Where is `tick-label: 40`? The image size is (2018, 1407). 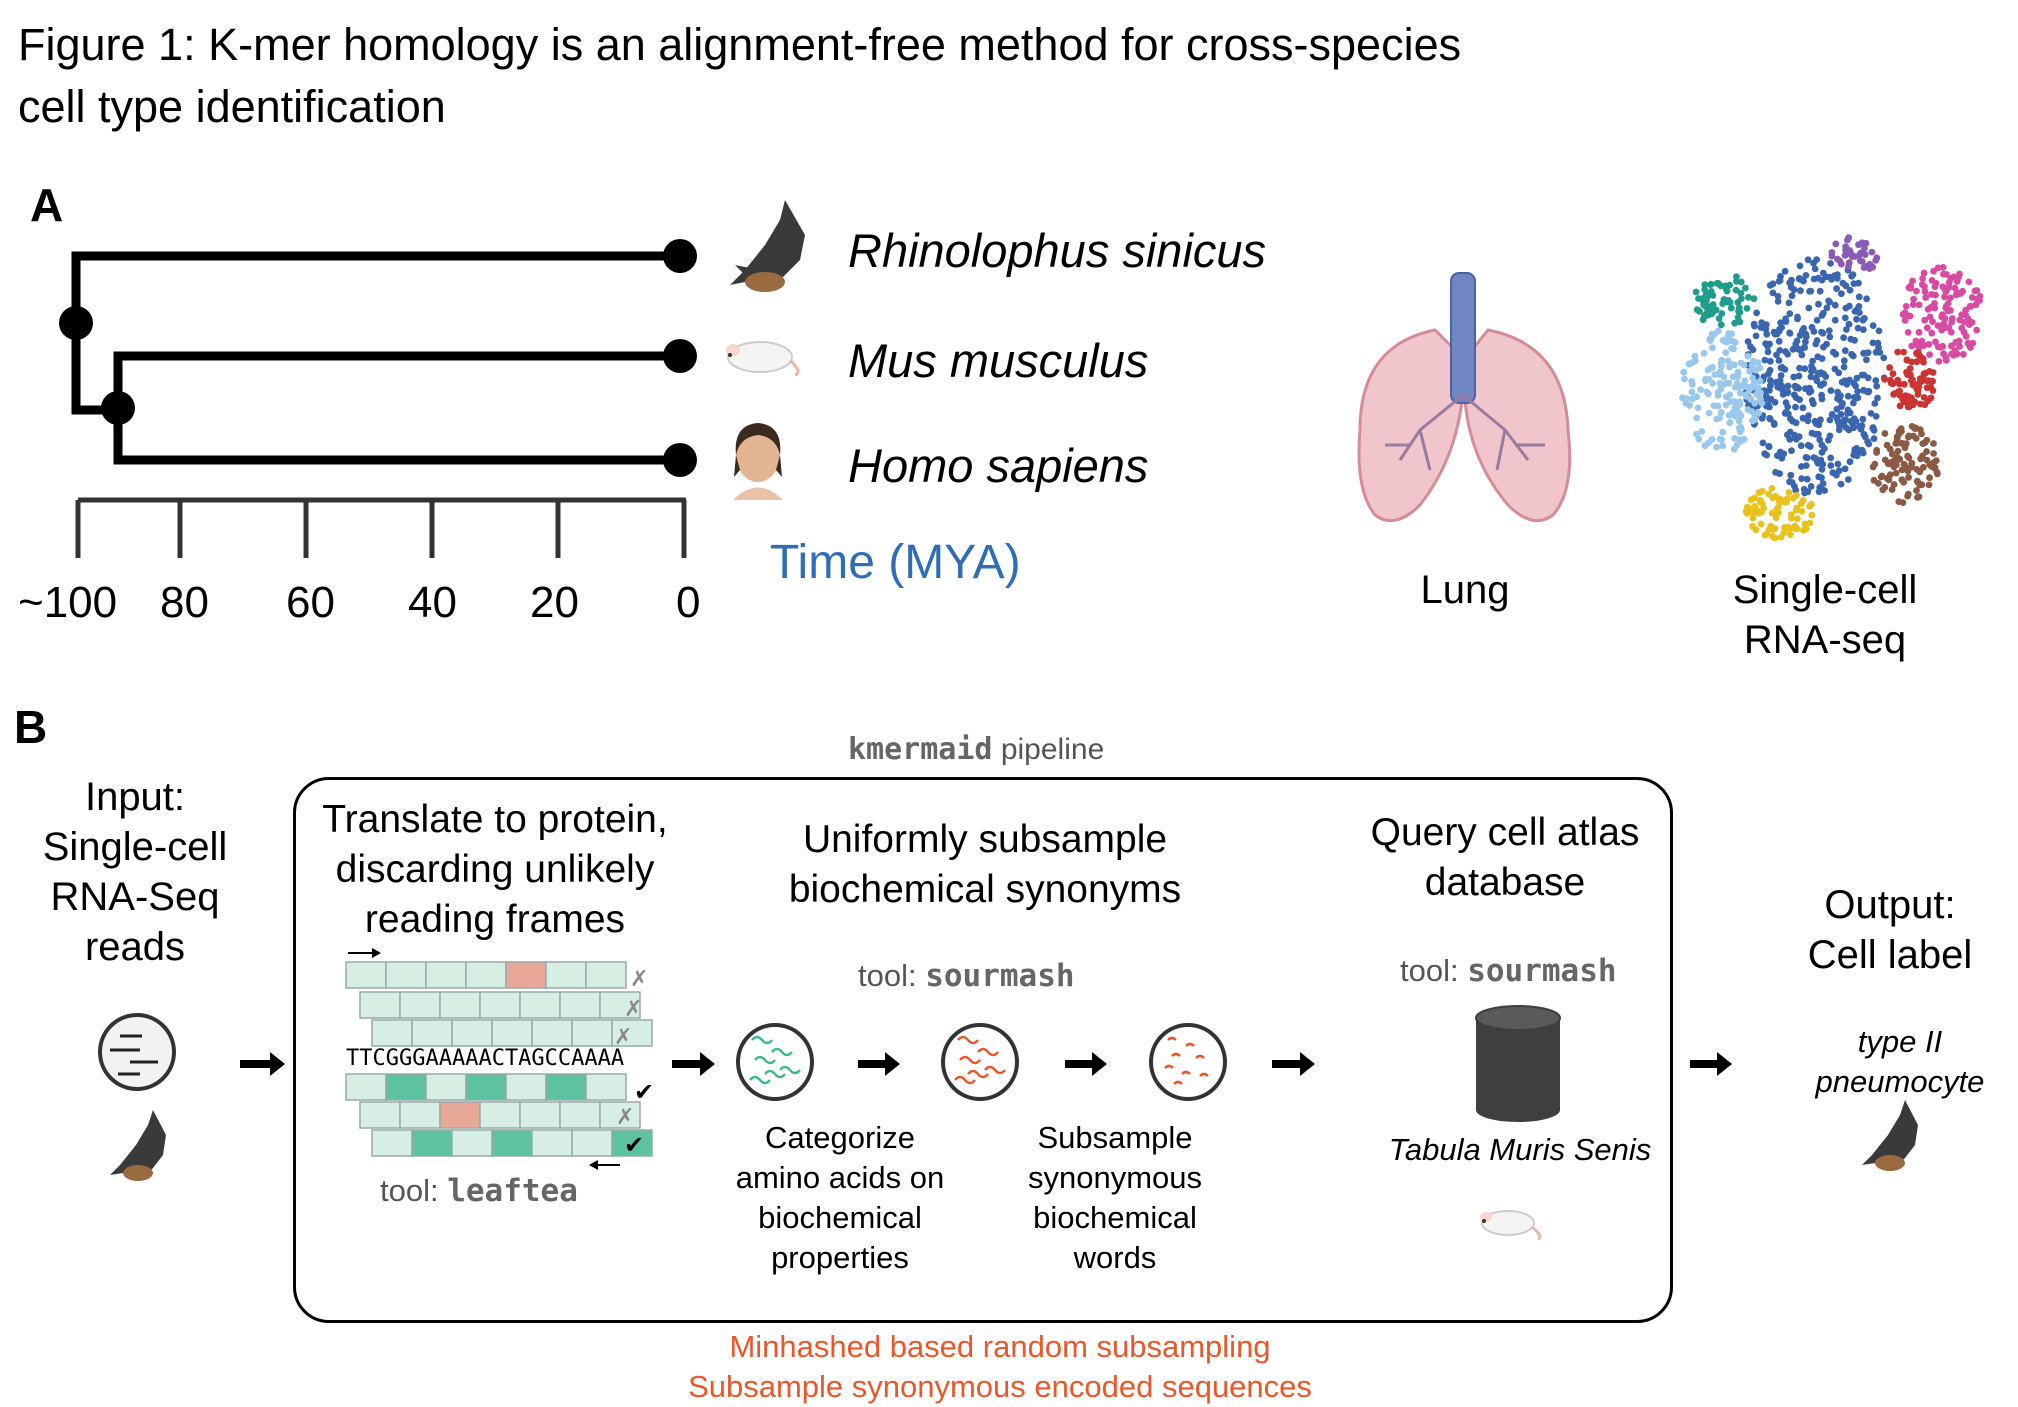
tick-label: 40 is located at coordinates (432, 602).